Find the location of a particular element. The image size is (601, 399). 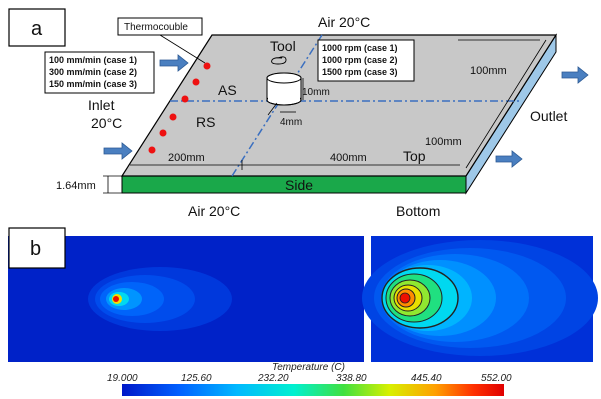

rpm-2: 1000 rpm (case 2) is located at coordinates (360, 60).